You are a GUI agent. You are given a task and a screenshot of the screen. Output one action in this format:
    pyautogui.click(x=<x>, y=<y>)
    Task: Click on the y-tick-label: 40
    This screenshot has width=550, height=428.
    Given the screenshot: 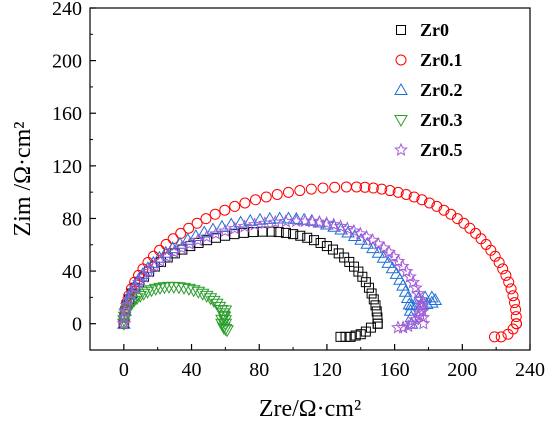 What is the action you would take?
    pyautogui.click(x=72, y=272)
    